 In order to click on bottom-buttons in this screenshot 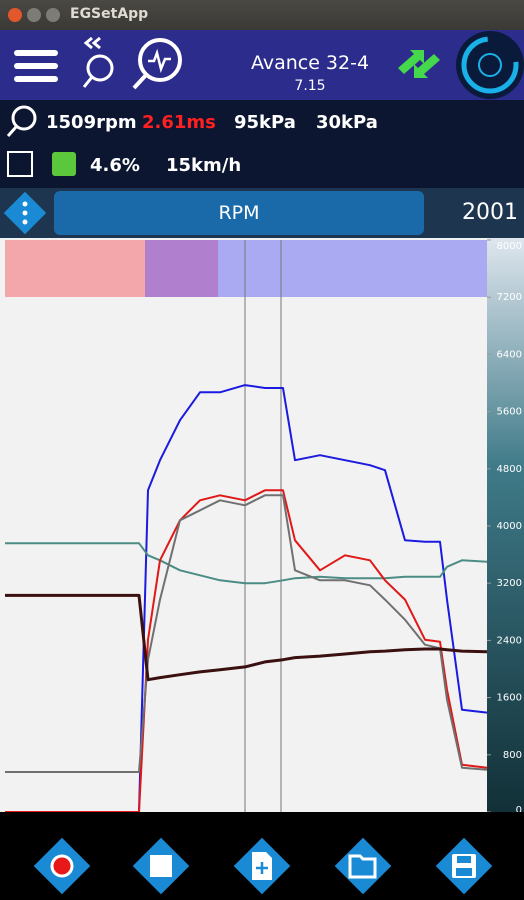, I will do `click(263, 866)`.